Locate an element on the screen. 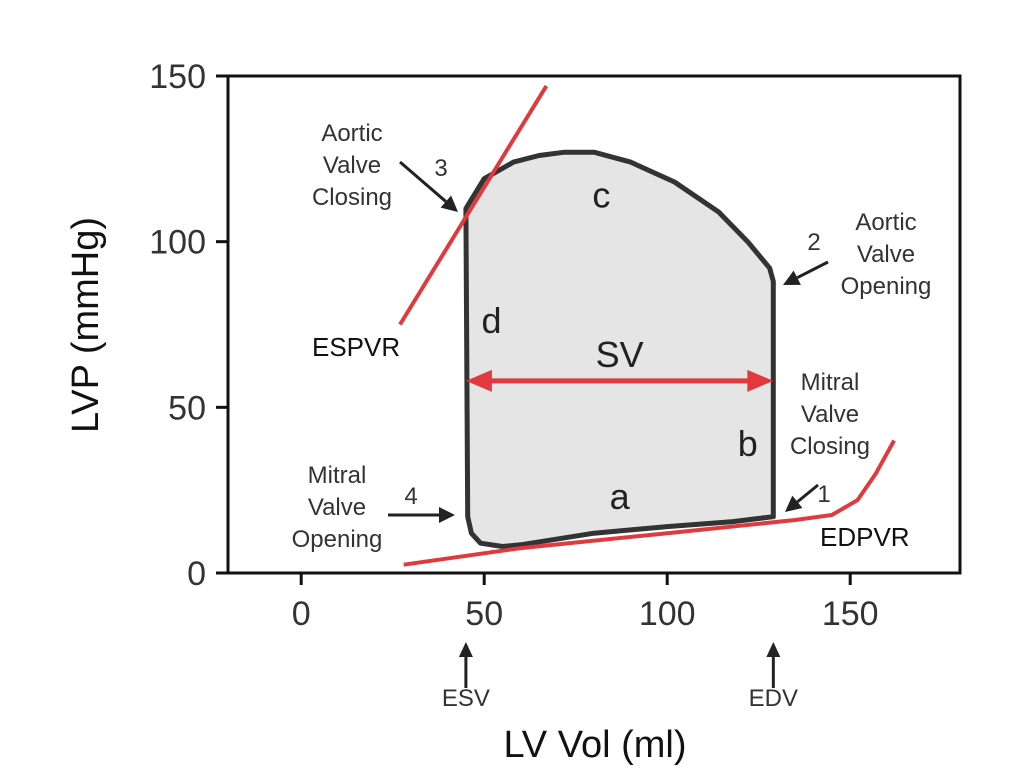 The width and height of the screenshot is (1016, 770). sv-arrow-head-right is located at coordinates (760, 380).